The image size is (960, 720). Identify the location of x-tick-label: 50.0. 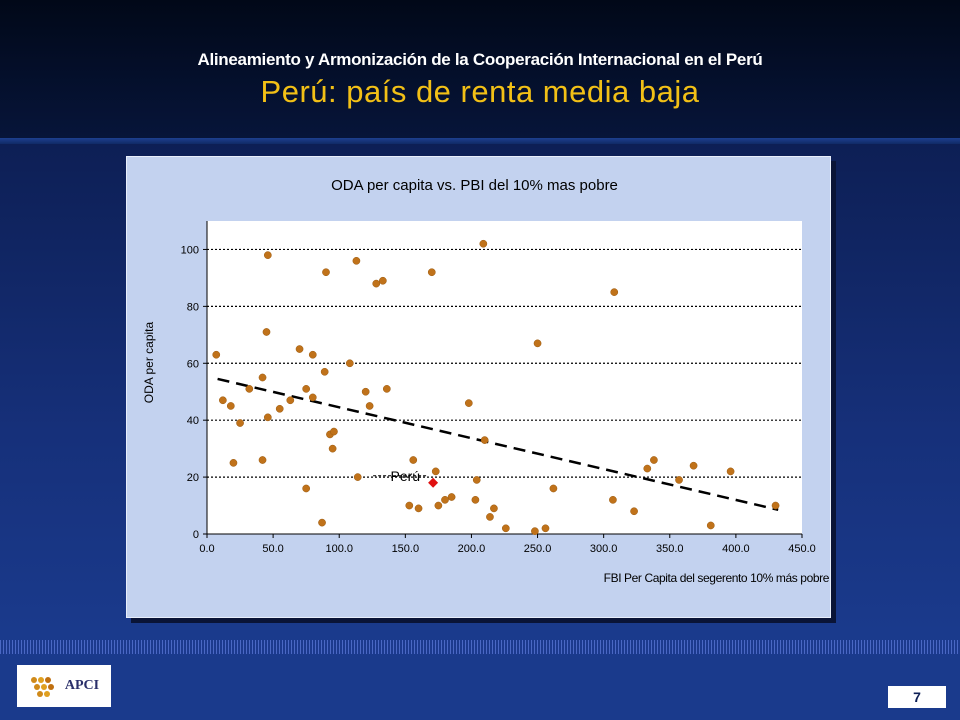
(272, 549).